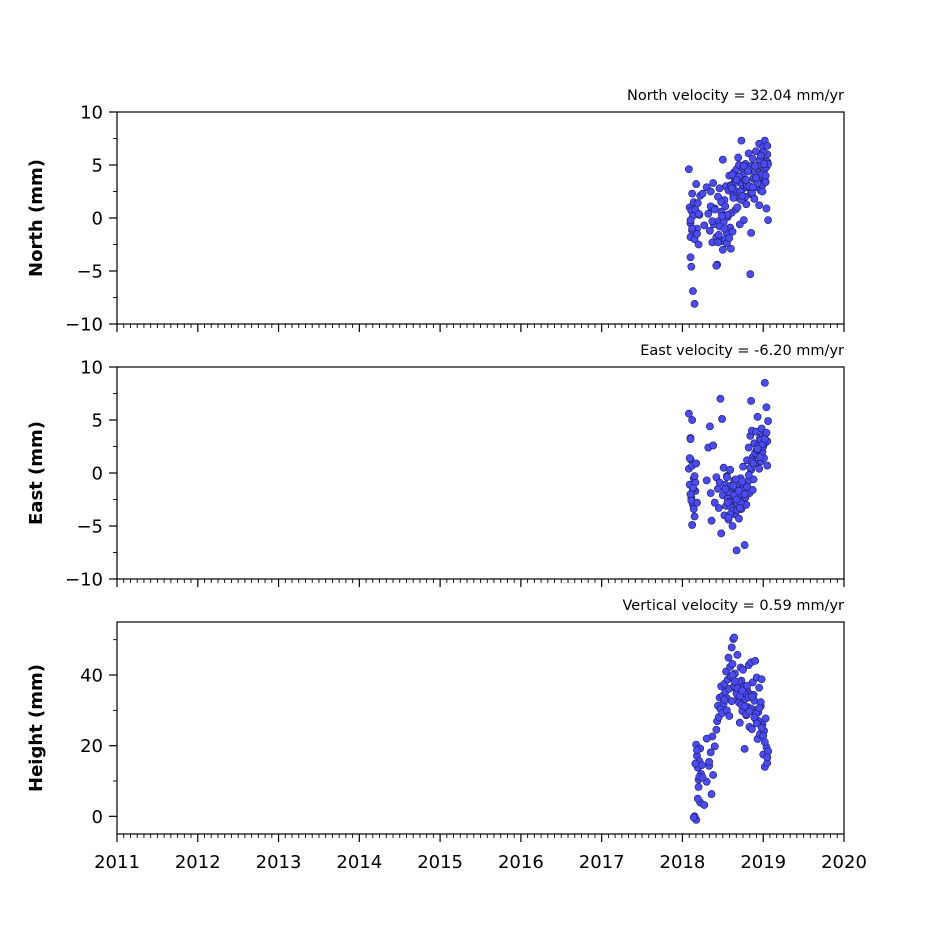  What do you see at coordinates (91, 676) in the screenshot?
I see `height-y-tick-label: 40` at bounding box center [91, 676].